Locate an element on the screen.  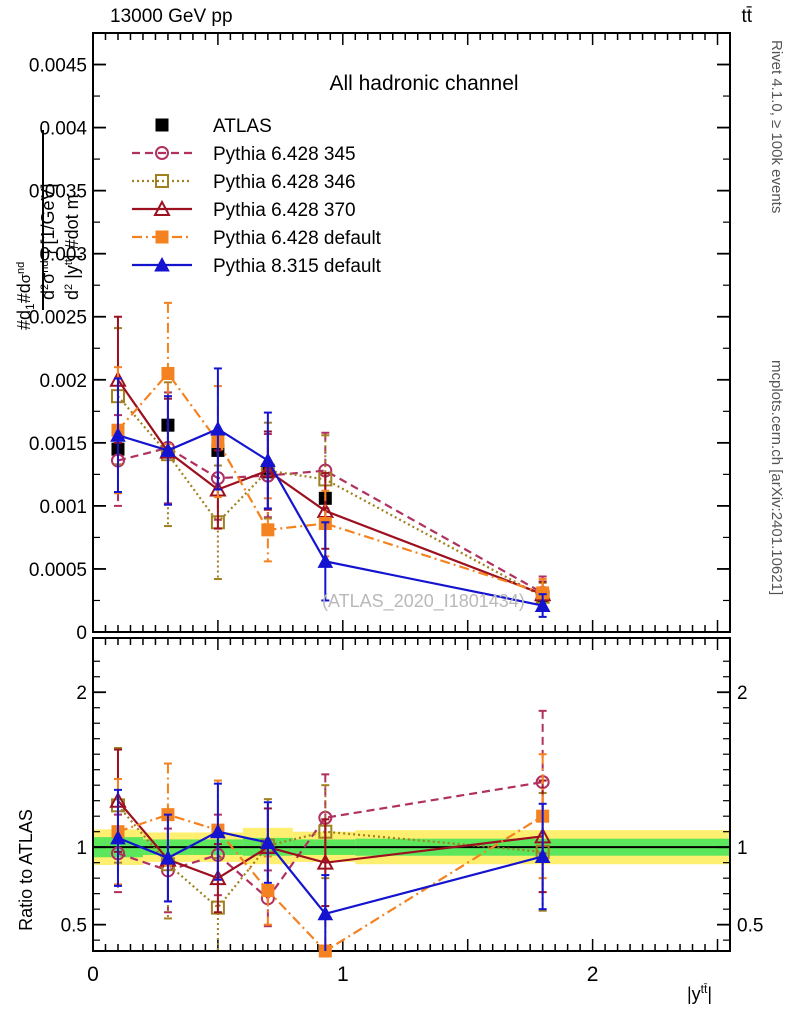
legend-label: Pythia 8.315 default is located at coordinates (297, 266).